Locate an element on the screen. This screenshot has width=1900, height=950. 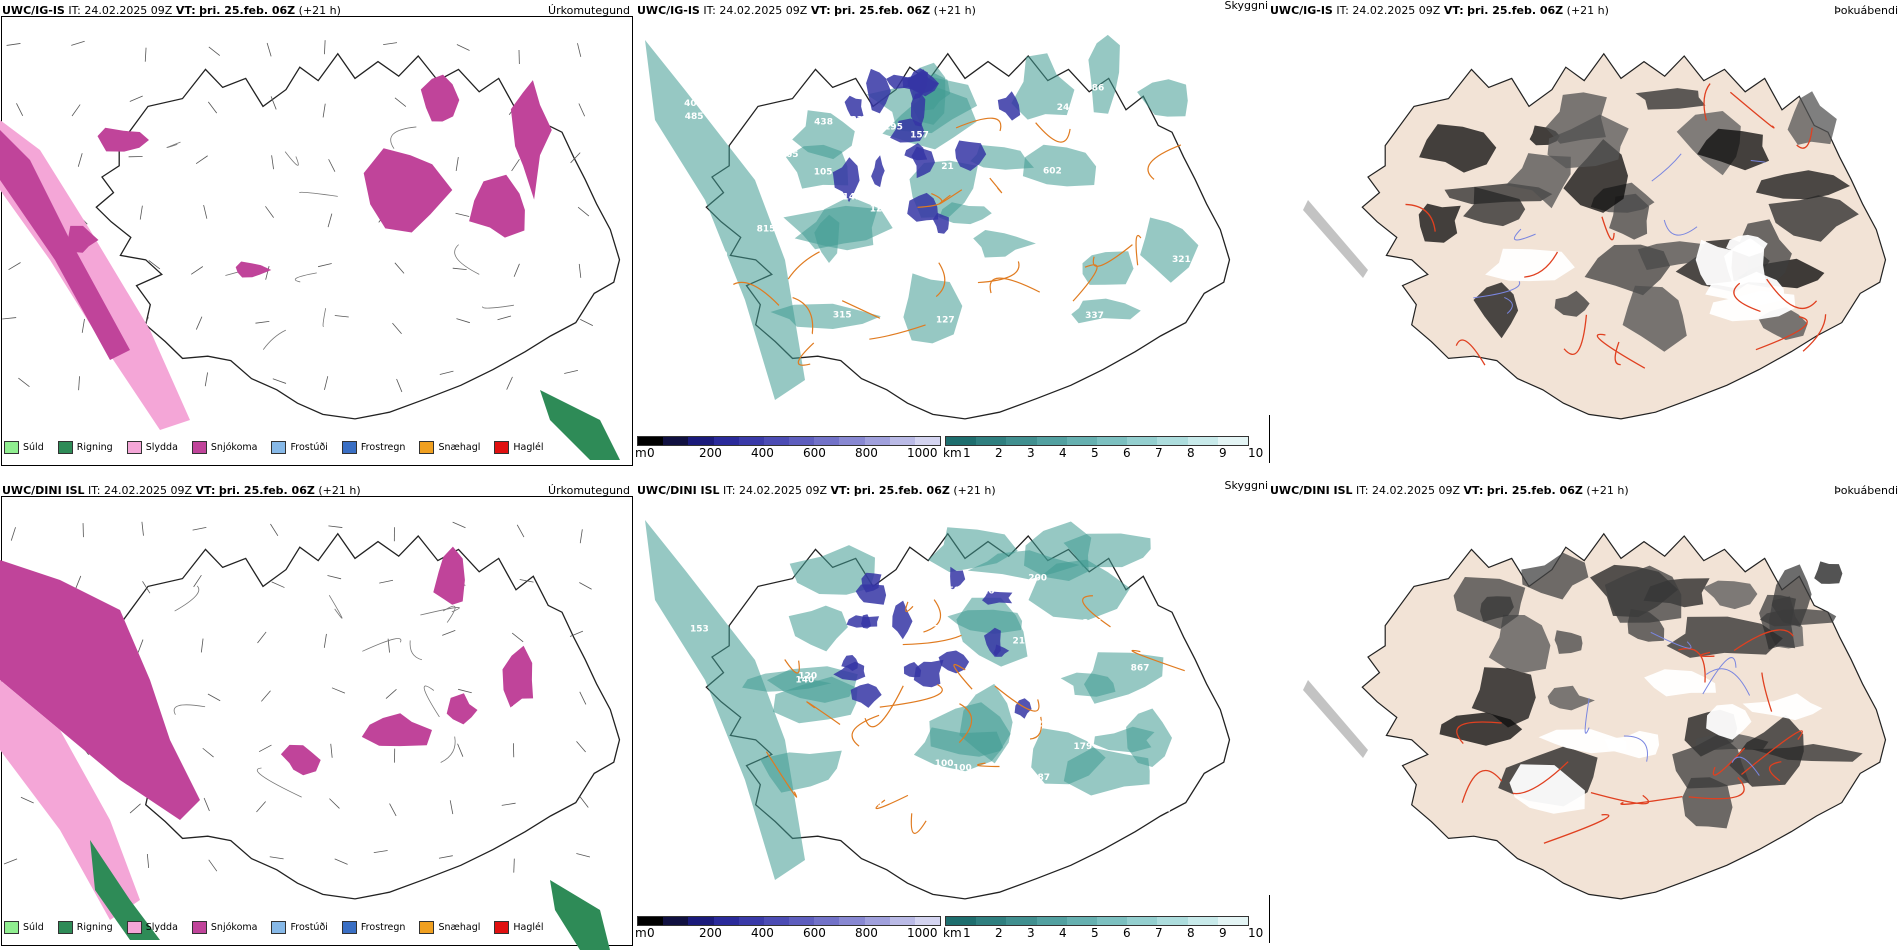
ceiling-value-label: 100 is located at coordinates (944, 764).